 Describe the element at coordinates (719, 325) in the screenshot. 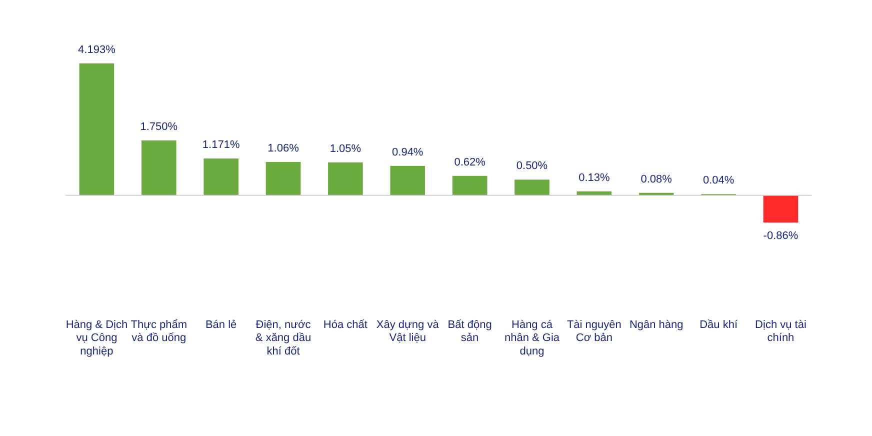

I see `x-tick-label: Dầu khí` at that location.